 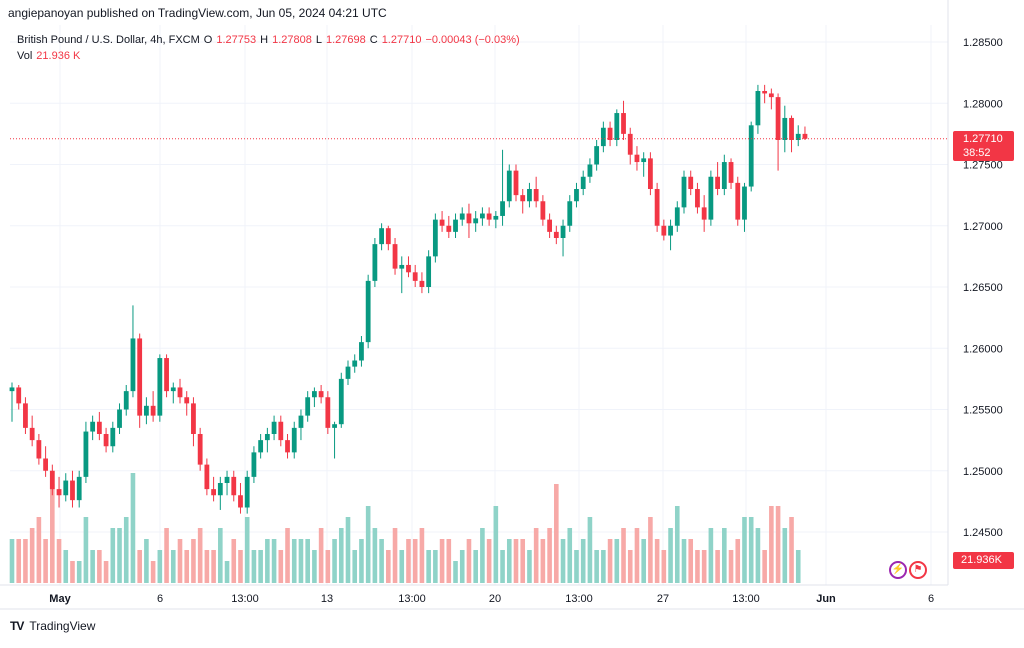 I want to click on footer-brand: TV TradingView, so click(x=52, y=626).